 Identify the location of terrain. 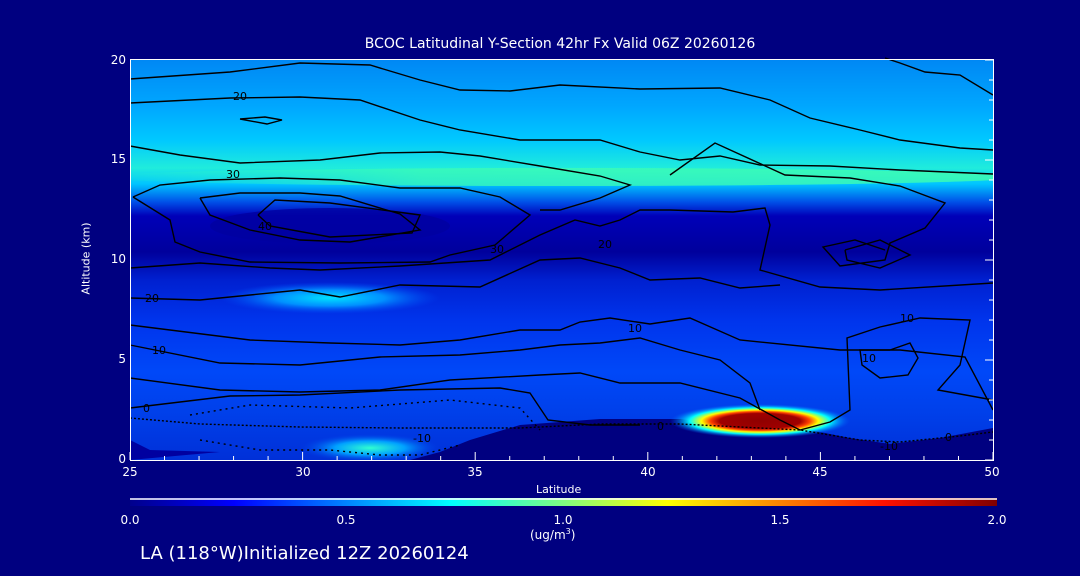
(701, 439).